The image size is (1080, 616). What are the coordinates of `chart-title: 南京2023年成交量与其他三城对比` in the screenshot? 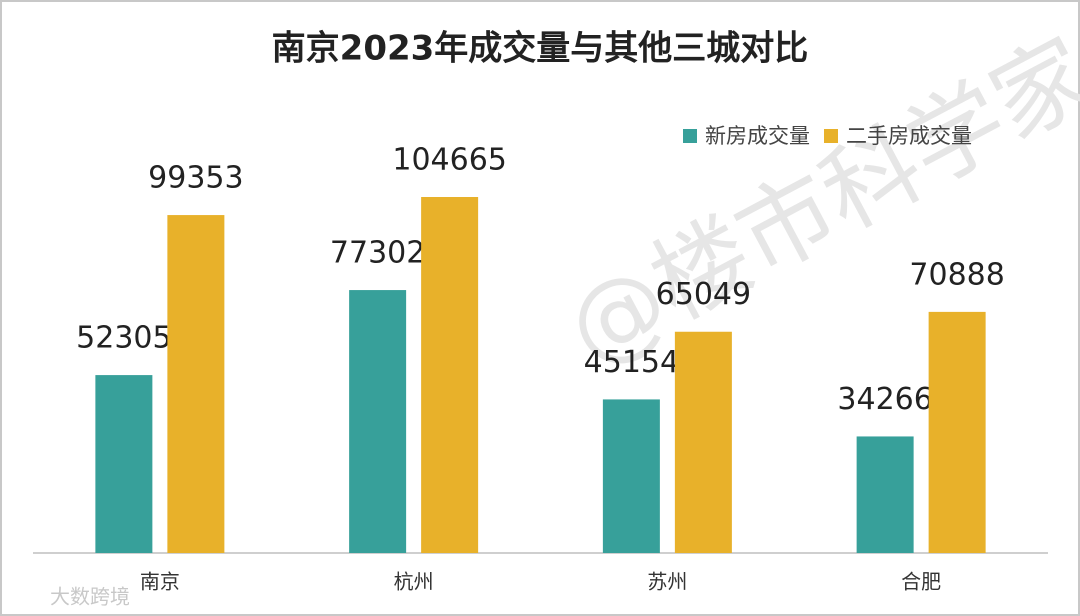 It's located at (540, 49).